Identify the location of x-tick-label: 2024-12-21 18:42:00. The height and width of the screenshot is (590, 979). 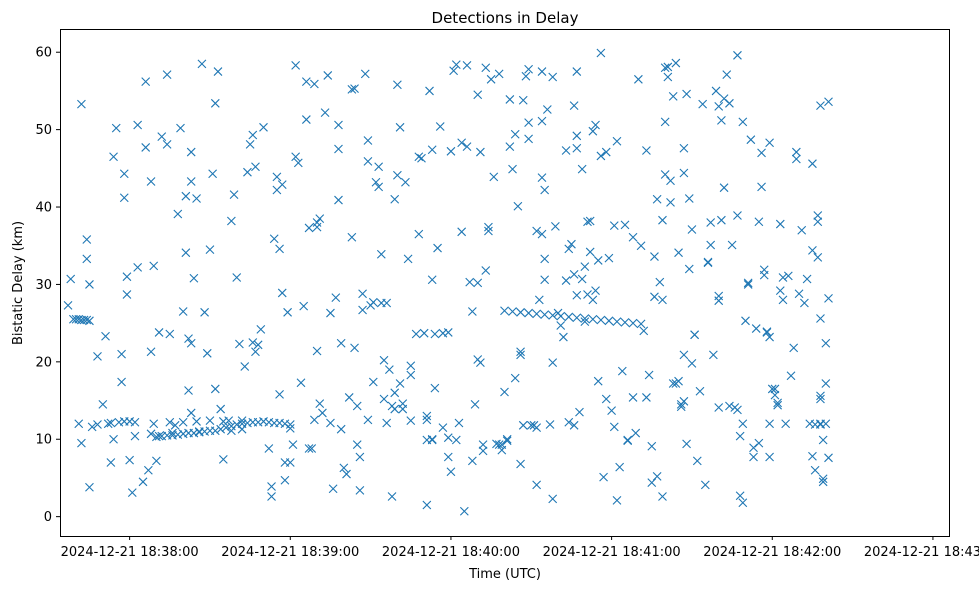
(772, 552).